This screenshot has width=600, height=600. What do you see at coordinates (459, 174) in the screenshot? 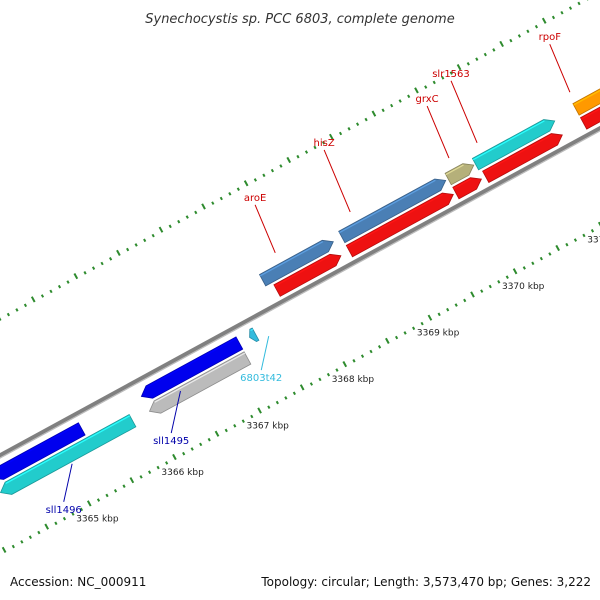
I see `grxC-gene-feature` at bounding box center [459, 174].